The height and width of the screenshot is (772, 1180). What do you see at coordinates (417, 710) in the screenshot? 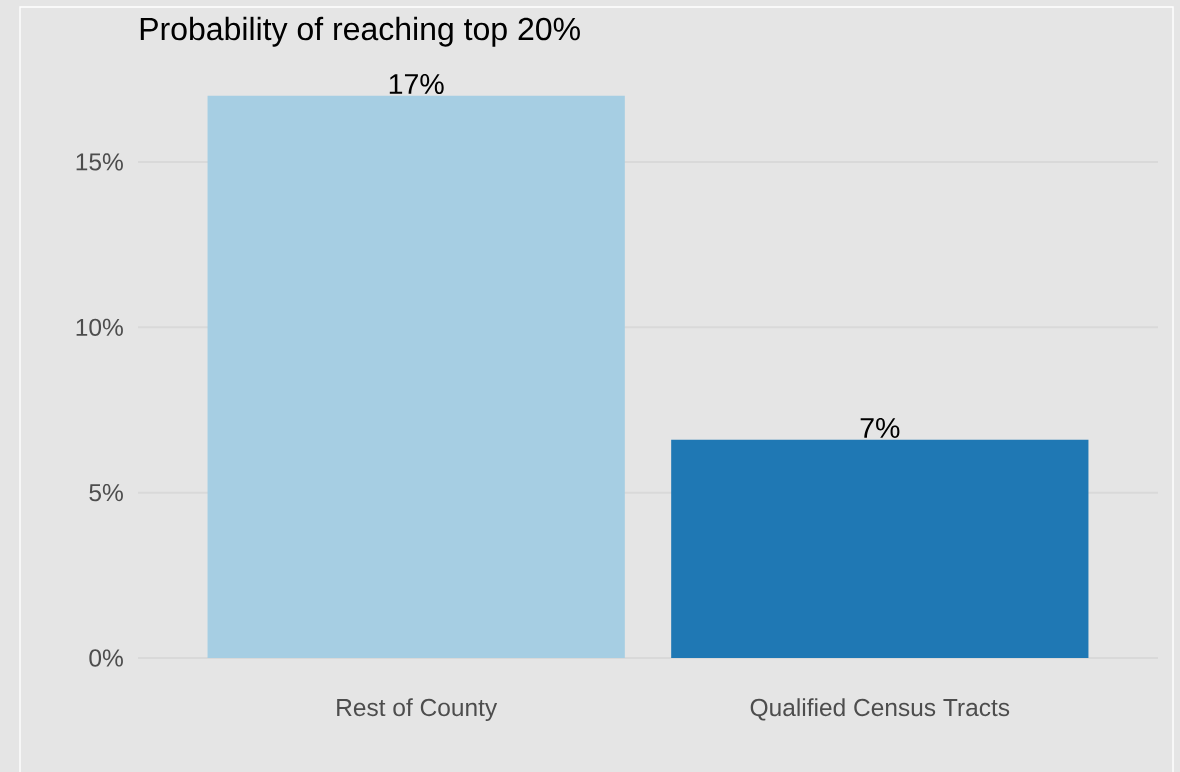
I see `x-tick-label: Rest of County` at bounding box center [417, 710].